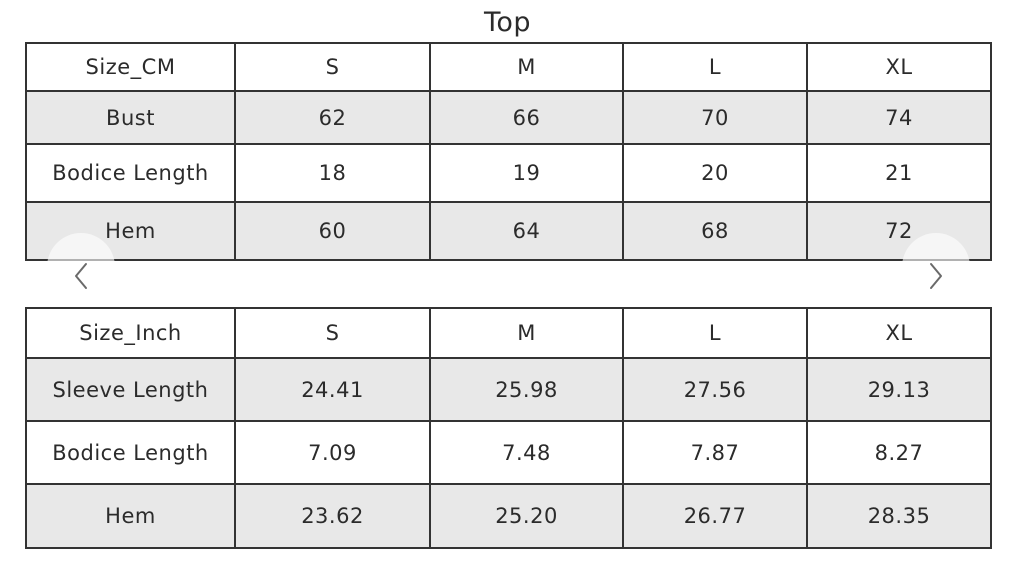  I want to click on table-row: Bodice Length 7.09 7.48 7.87 8.27, so click(508, 452).